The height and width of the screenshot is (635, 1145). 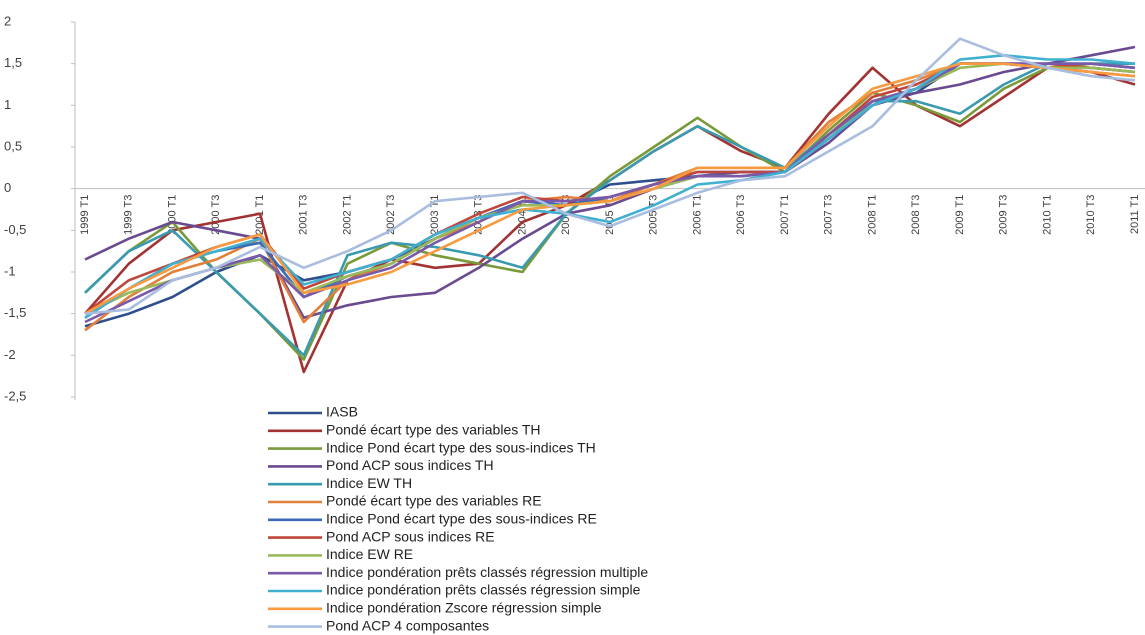 What do you see at coordinates (13, 145) in the screenshot?
I see `y-tick-label: 0,5` at bounding box center [13, 145].